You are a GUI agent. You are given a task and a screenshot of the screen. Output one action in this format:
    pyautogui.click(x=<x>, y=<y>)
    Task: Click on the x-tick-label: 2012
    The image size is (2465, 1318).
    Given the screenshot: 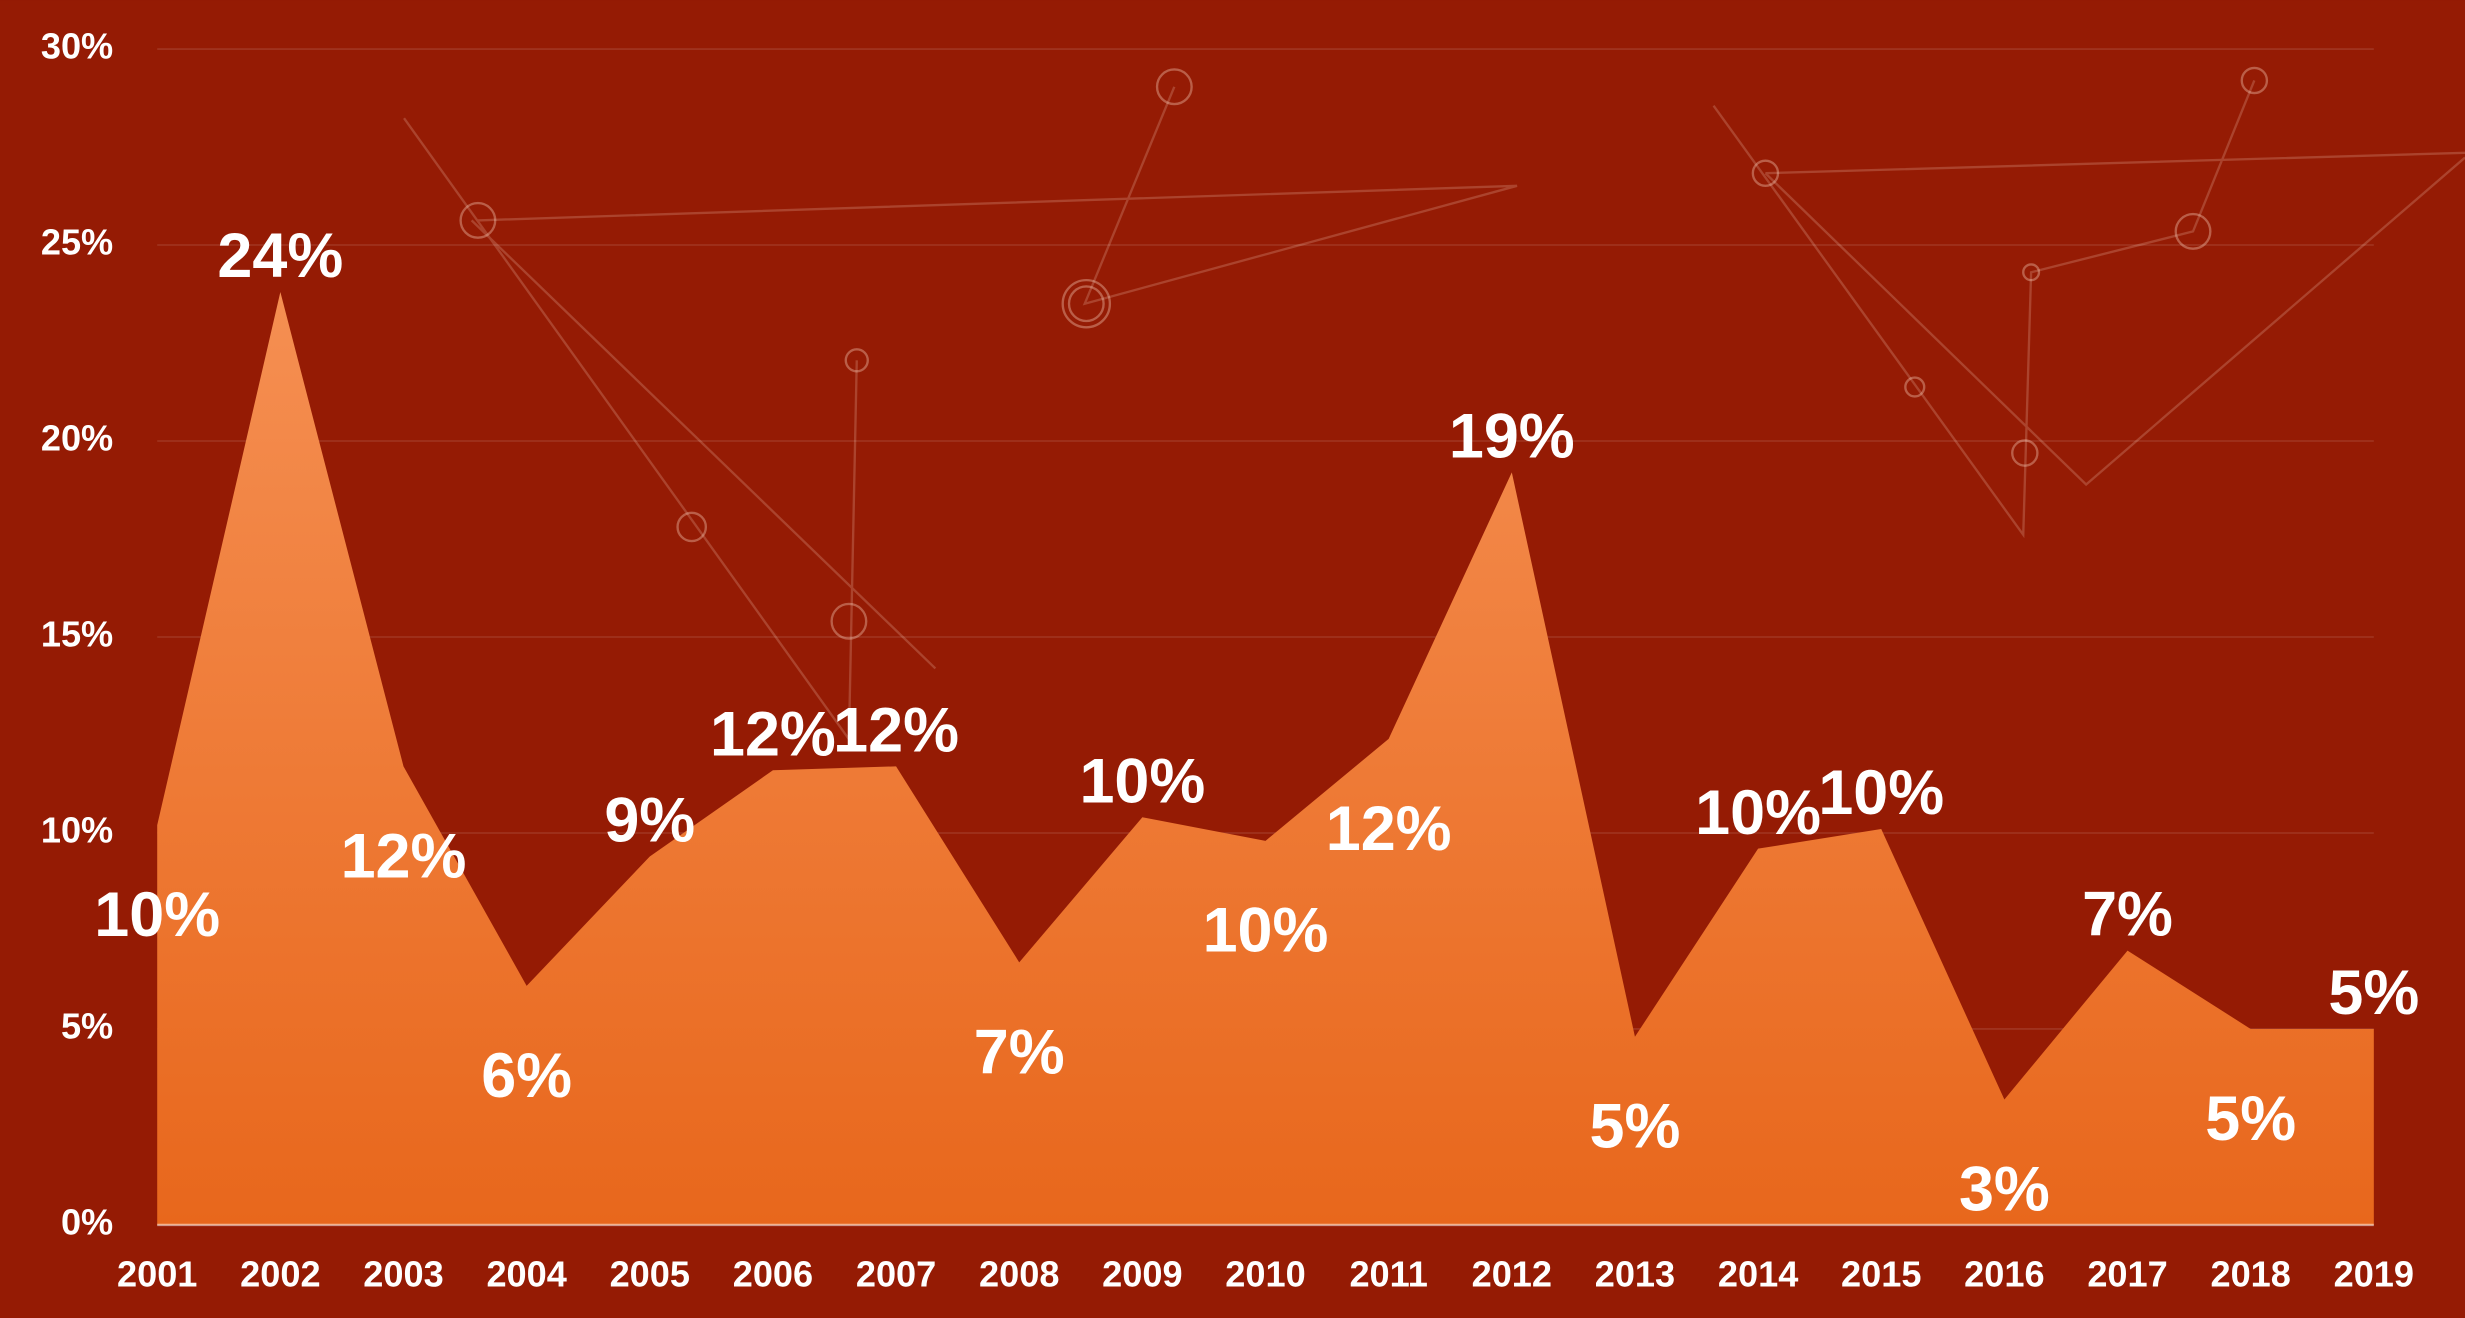 What is the action you would take?
    pyautogui.click(x=1512, y=1273)
    